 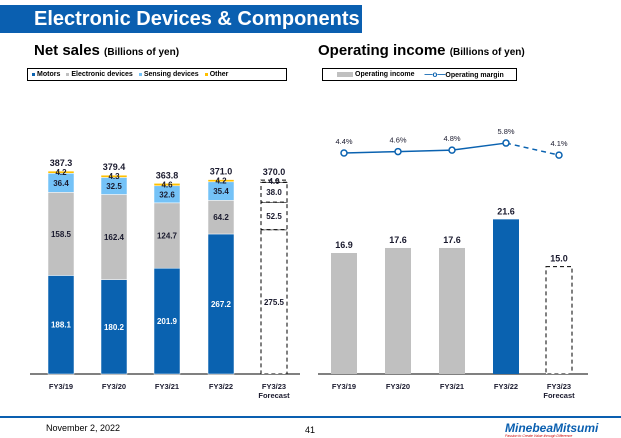 What do you see at coordinates (83, 428) in the screenshot?
I see `footer-date: November 2, 2022` at bounding box center [83, 428].